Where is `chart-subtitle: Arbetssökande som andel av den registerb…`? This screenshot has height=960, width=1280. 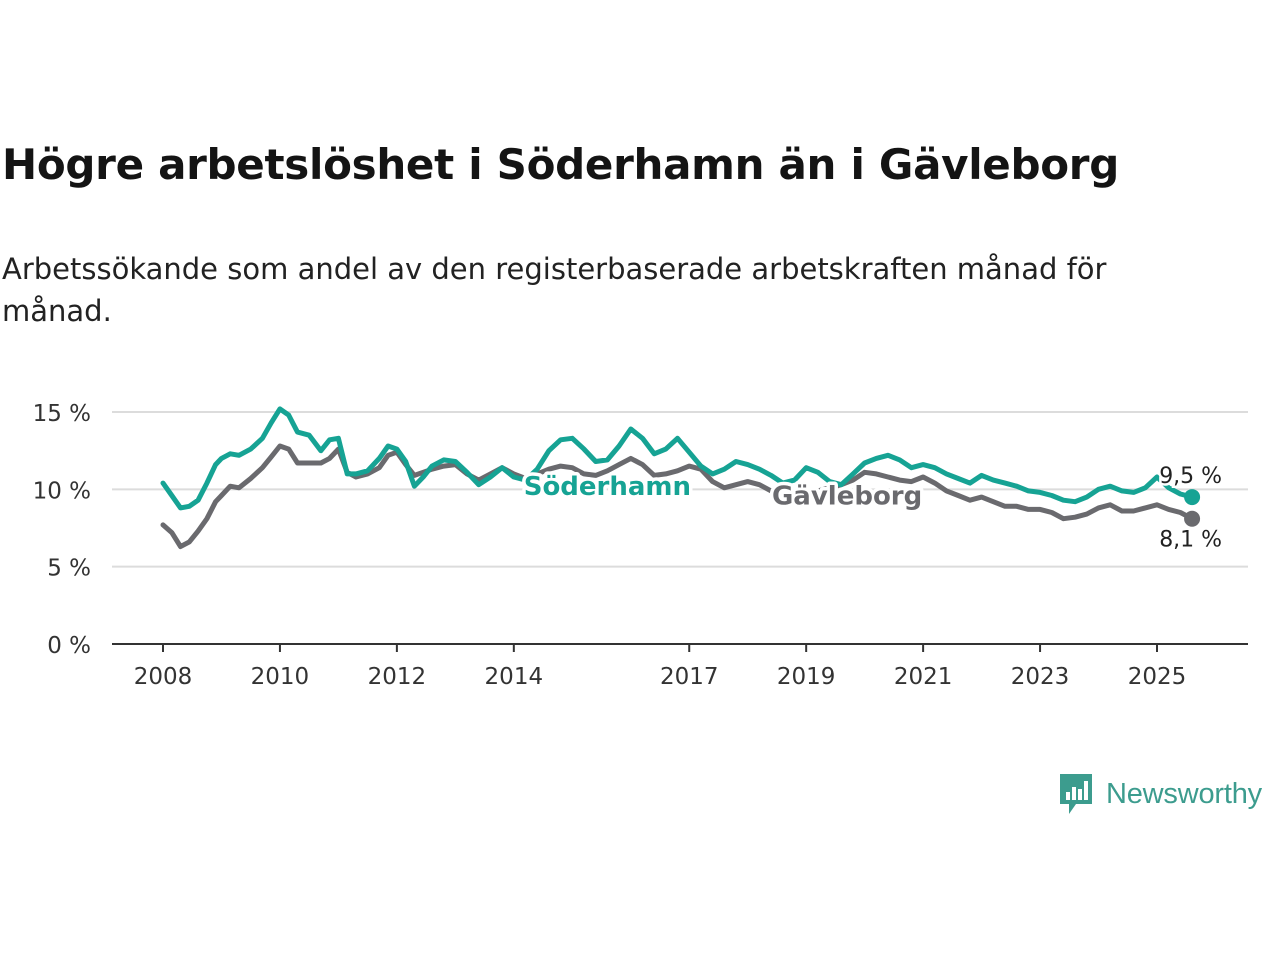 chart-subtitle: Arbetssökande som andel av den registerb… is located at coordinates (554, 290).